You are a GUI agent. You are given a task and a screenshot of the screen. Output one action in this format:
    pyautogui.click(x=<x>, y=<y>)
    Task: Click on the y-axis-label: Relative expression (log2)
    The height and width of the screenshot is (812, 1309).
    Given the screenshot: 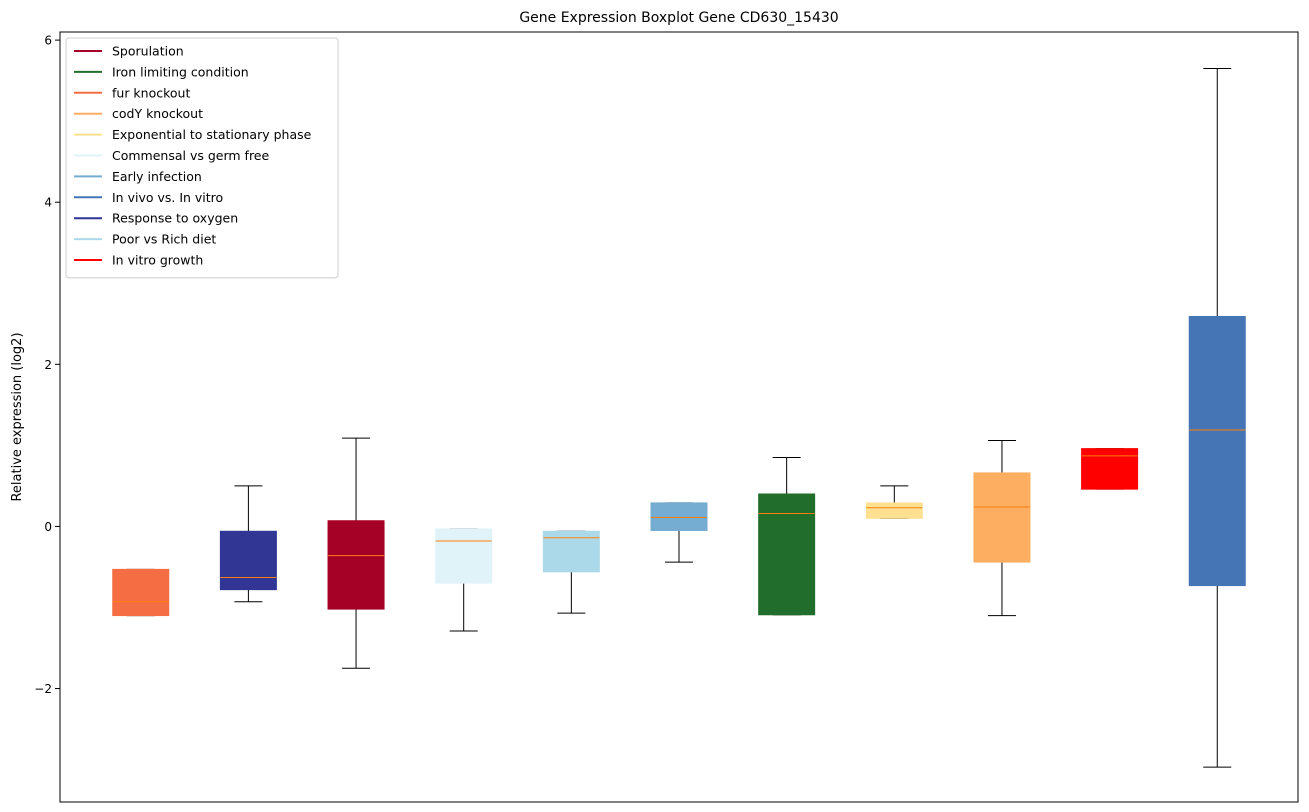 What is the action you would take?
    pyautogui.click(x=17, y=416)
    